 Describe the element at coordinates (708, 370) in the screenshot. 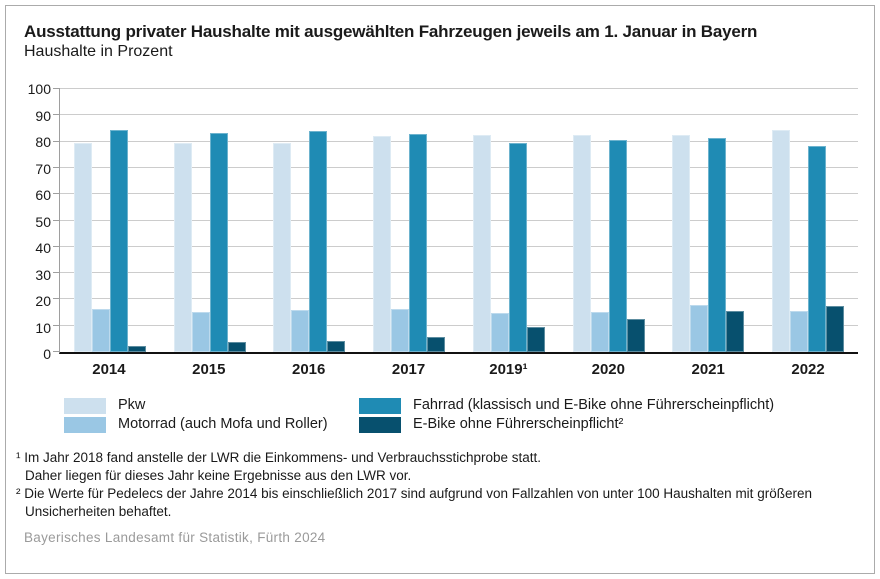

I see `x-axis-label: 2021` at that location.